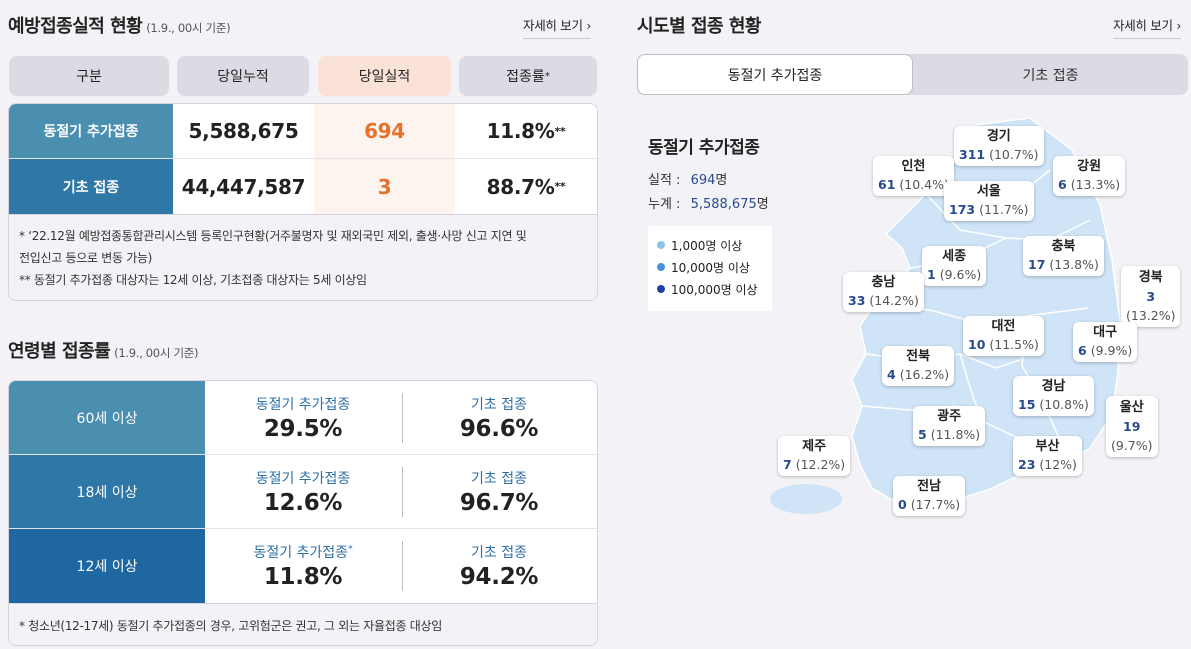 The height and width of the screenshot is (649, 1191). I want to click on region-label-seoul: 서울 173 (11.7%), so click(989, 201).